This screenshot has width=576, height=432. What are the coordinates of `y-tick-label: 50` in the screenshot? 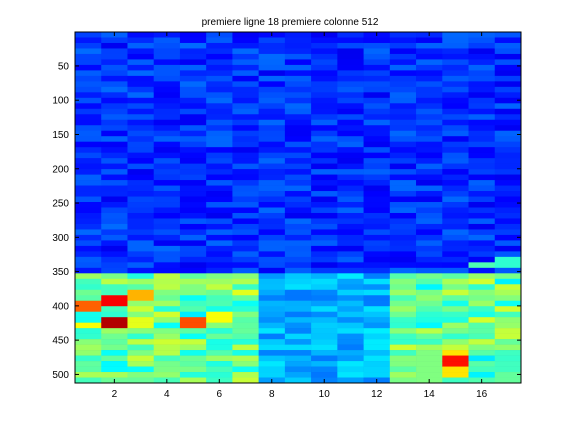 It's located at (64, 66).